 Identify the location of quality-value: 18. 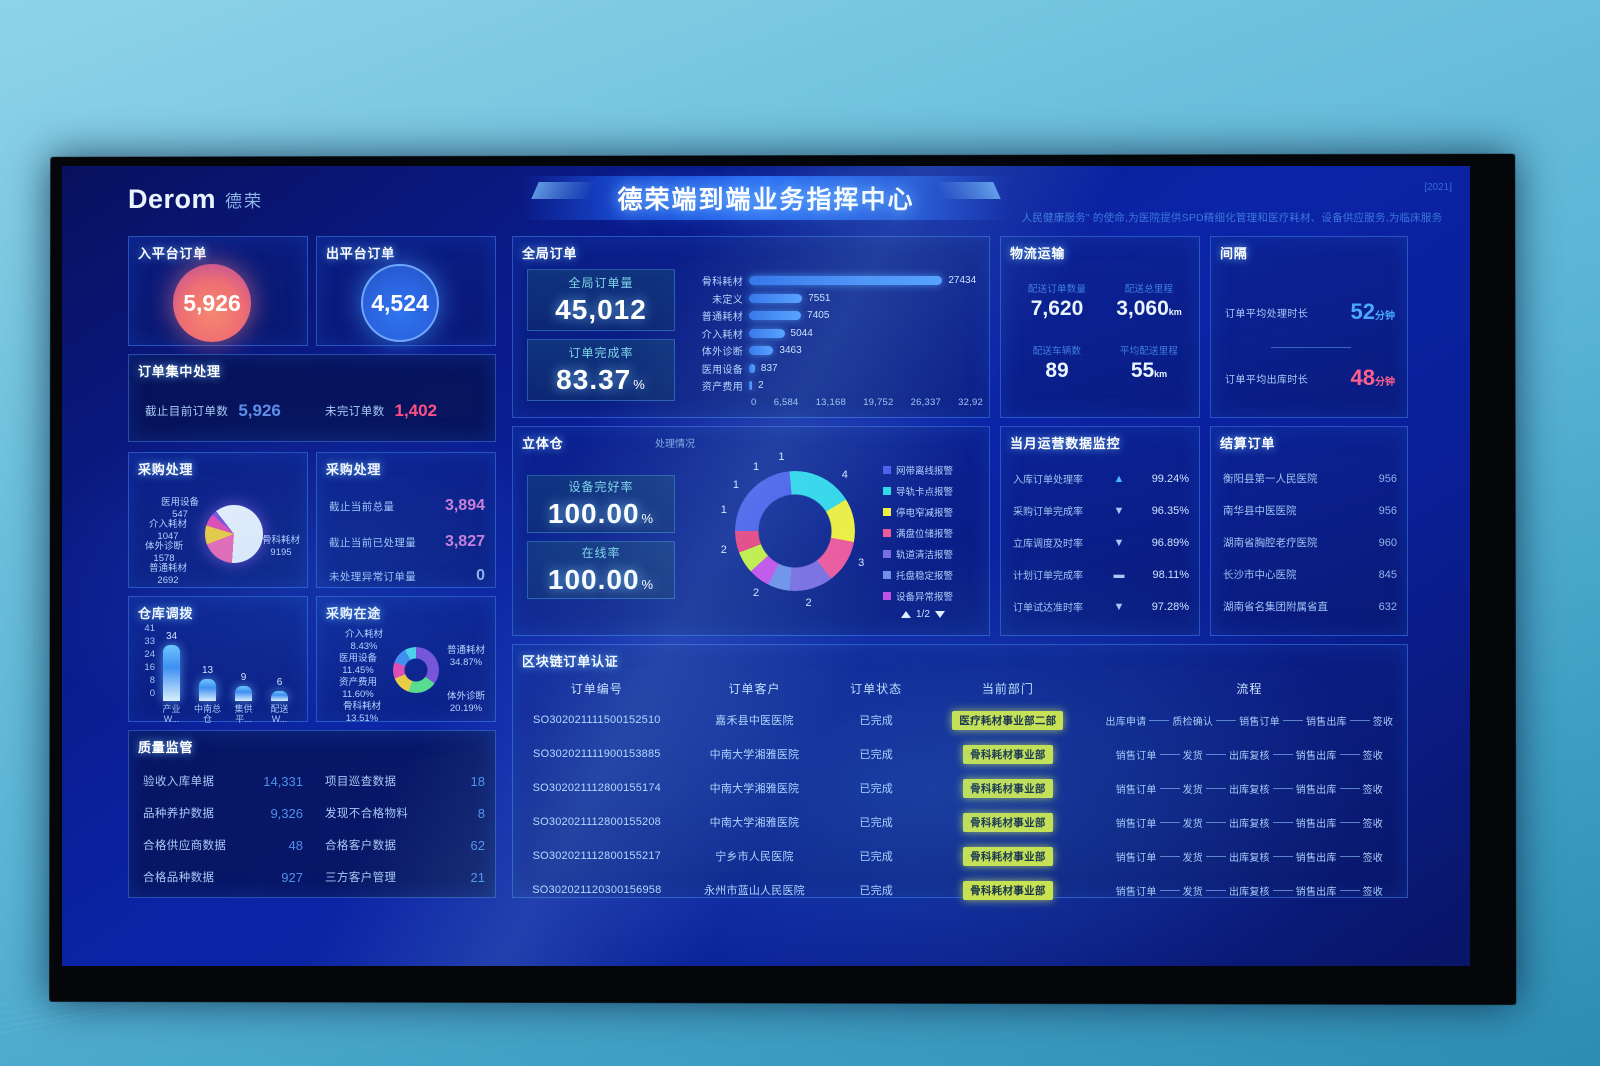
(477, 781).